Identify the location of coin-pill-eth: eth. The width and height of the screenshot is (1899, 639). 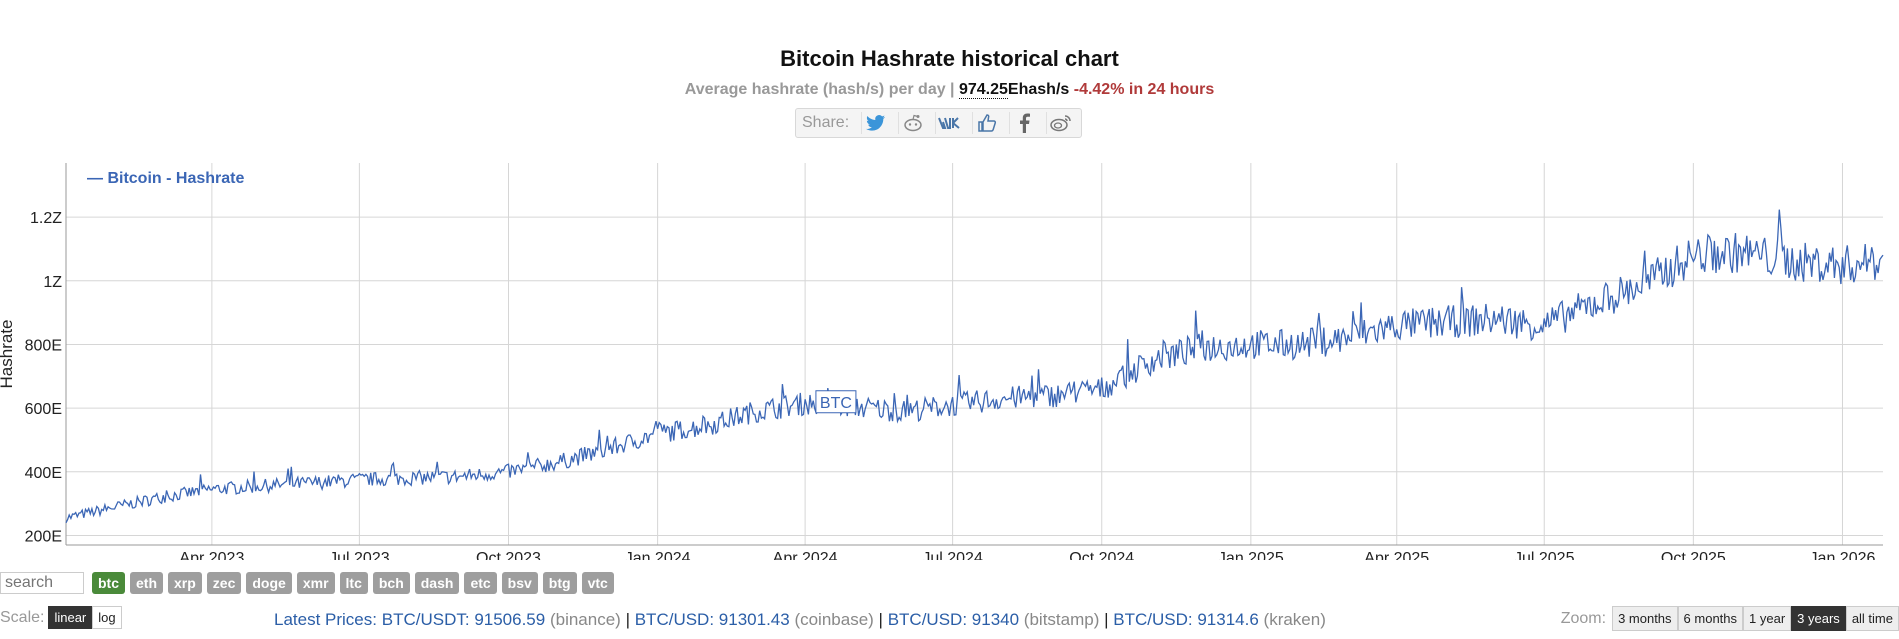
(146, 583).